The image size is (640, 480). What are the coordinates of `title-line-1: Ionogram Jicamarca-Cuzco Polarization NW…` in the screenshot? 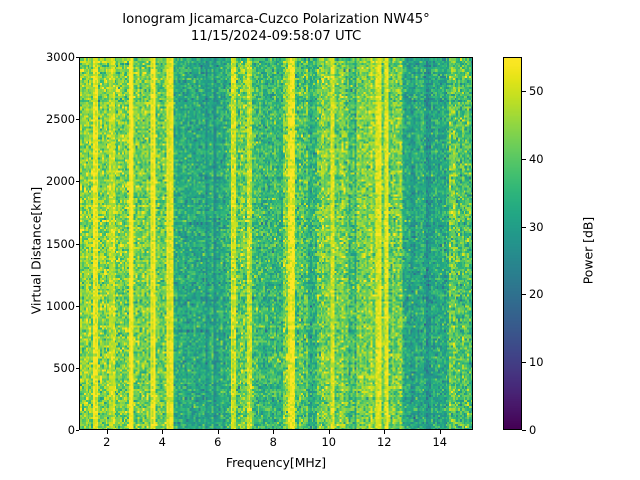 It's located at (276, 19).